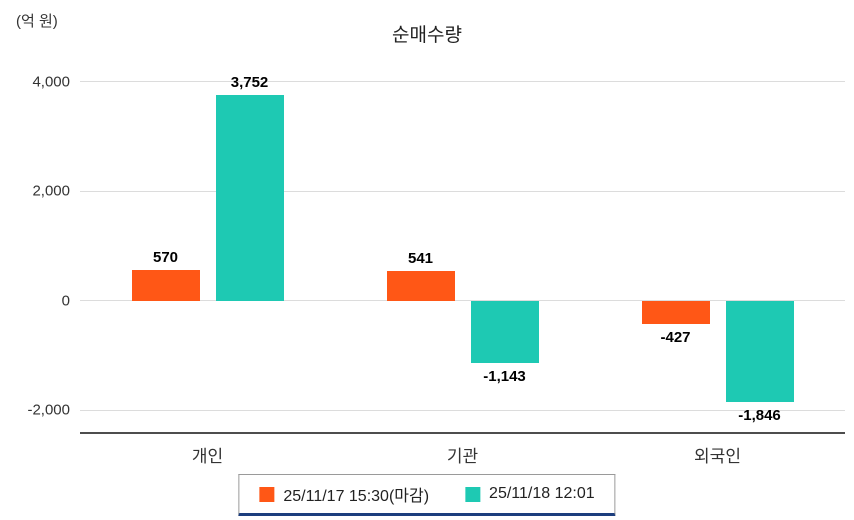  What do you see at coordinates (207, 456) in the screenshot?
I see `x-axis-category-label: 개인` at bounding box center [207, 456].